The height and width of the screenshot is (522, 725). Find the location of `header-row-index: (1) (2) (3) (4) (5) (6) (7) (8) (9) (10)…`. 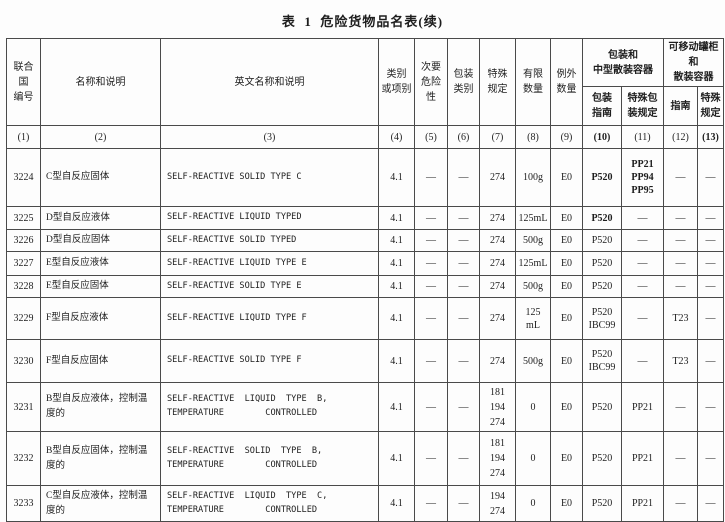

header-row-index: (1) (2) (3) (4) (5) (6) (7) (8) (9) (10)… is located at coordinates (365, 137).